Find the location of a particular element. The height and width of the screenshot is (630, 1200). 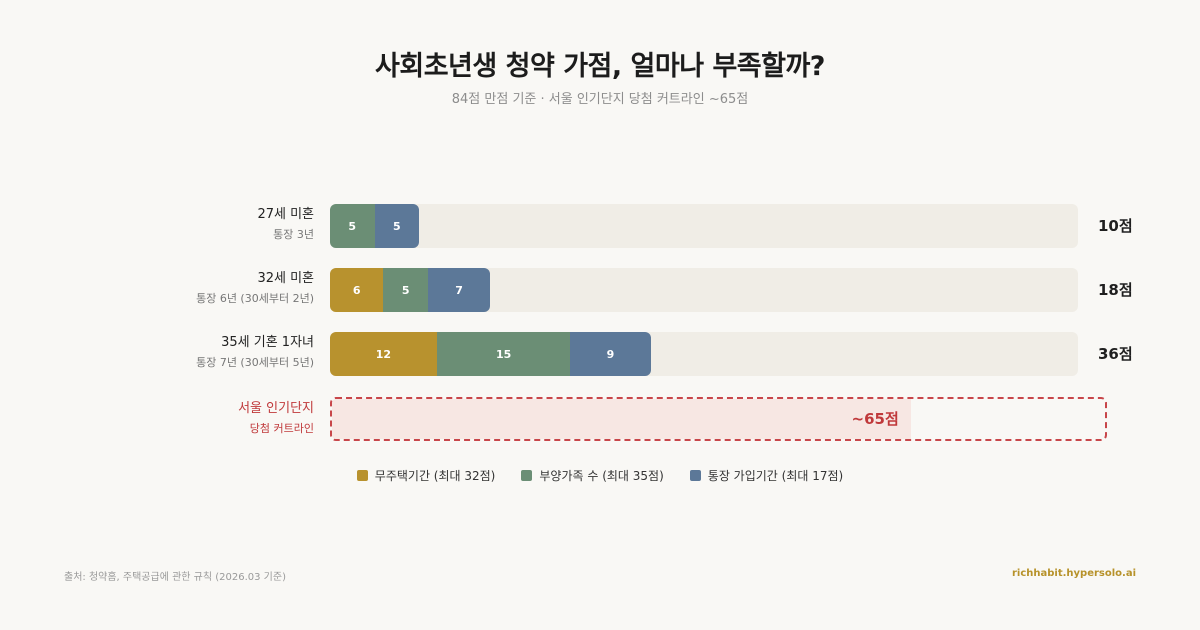

bar-track: 12 15 9 is located at coordinates (704, 354).